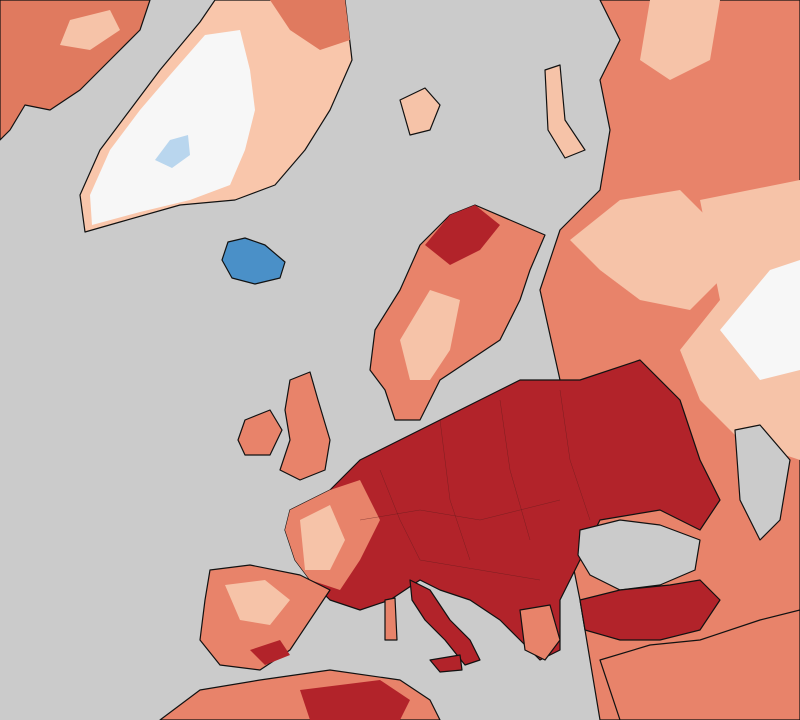 This screenshot has height=720, width=800. What do you see at coordinates (680, 40) in the screenshot?
I see `russia-pale-north` at bounding box center [680, 40].